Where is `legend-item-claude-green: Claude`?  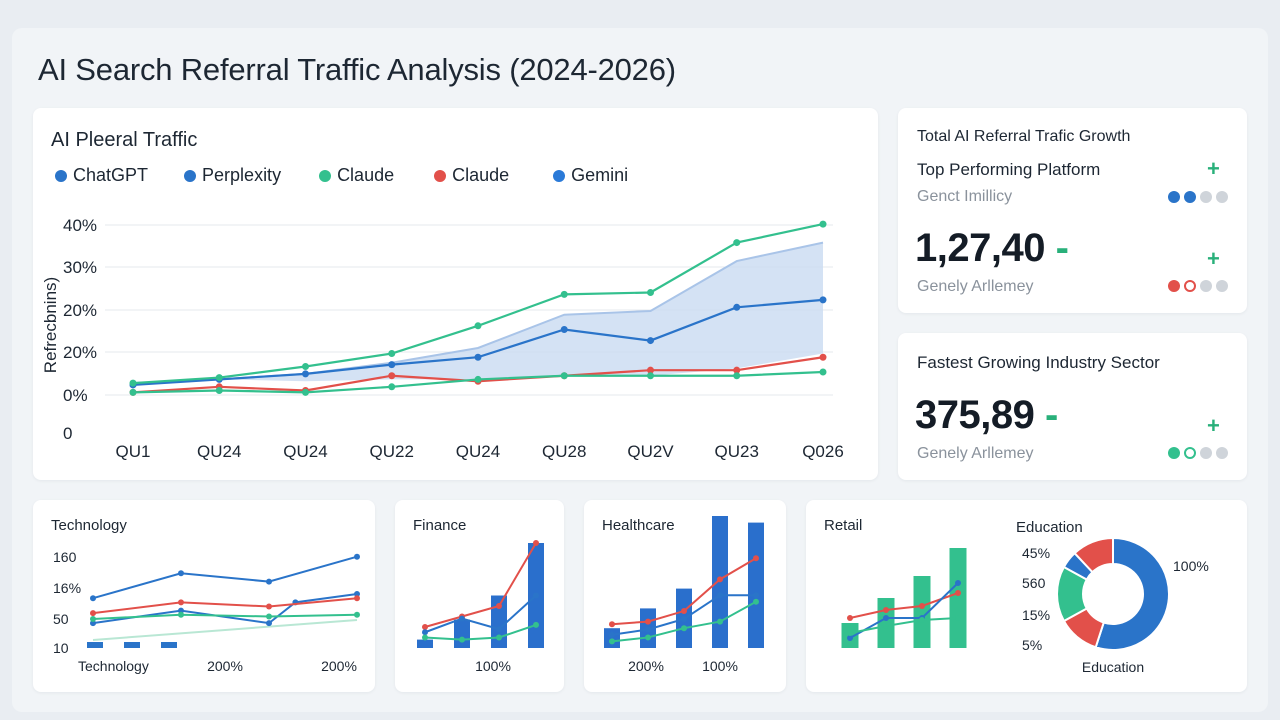
legend-item-claude-green: Claude is located at coordinates (356, 175).